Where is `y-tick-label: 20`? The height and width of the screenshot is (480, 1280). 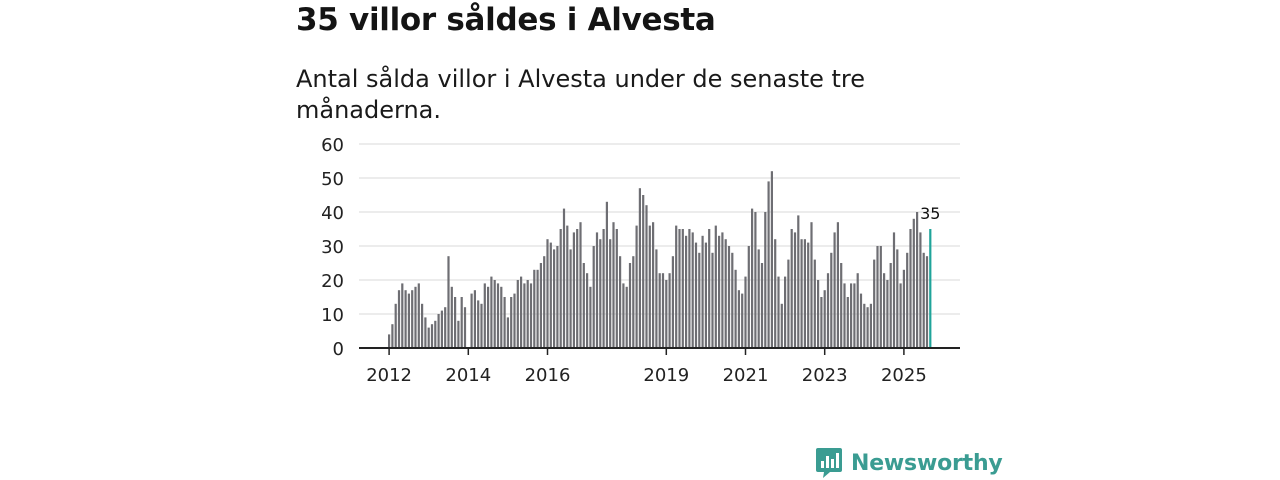
y-tick-label: 20 is located at coordinates (332, 281).